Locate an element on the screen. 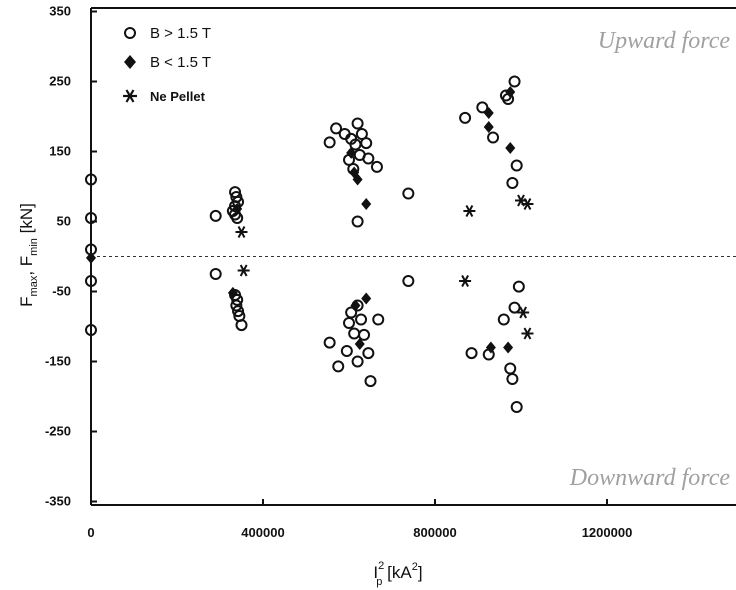 Image resolution: width=736 pixels, height=590 pixels. y-tick-label: -350 is located at coordinates (58, 501).